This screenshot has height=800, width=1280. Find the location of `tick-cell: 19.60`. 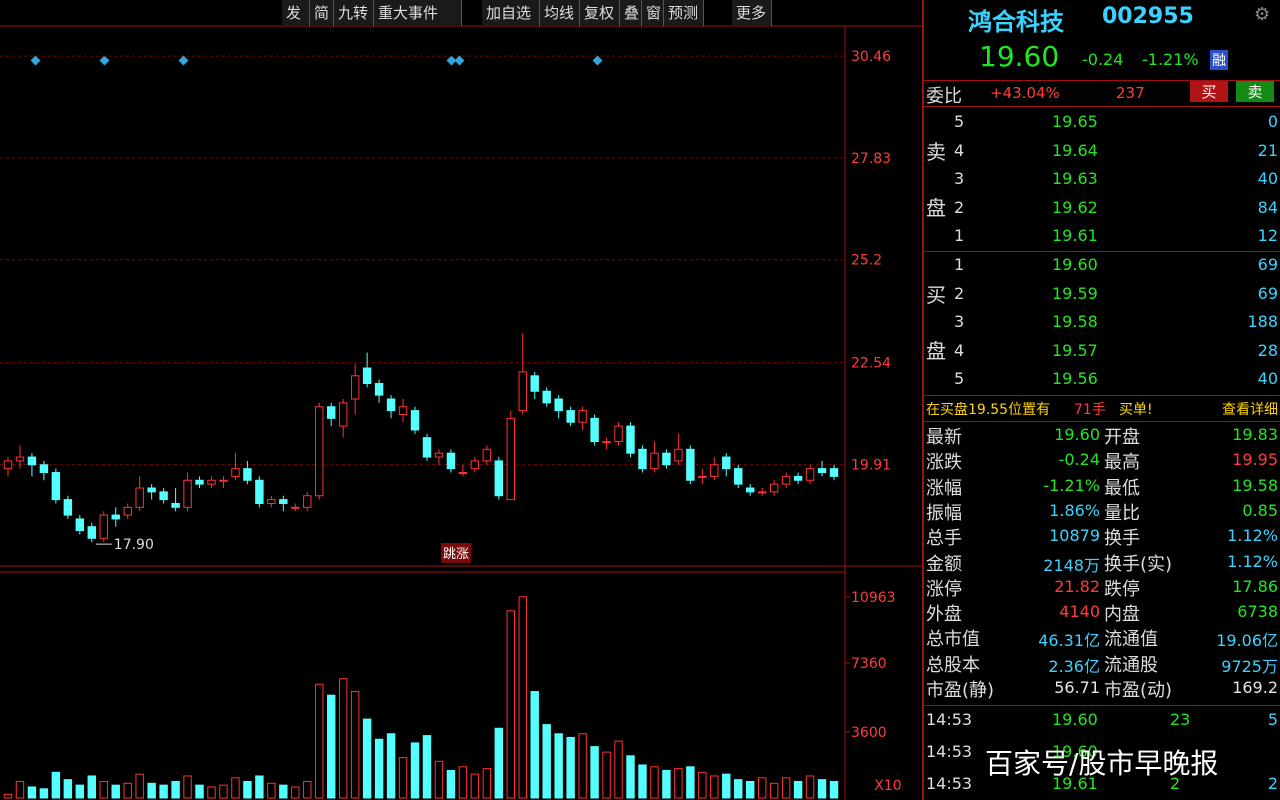

tick-cell: 19.60 is located at coordinates (1075, 751).